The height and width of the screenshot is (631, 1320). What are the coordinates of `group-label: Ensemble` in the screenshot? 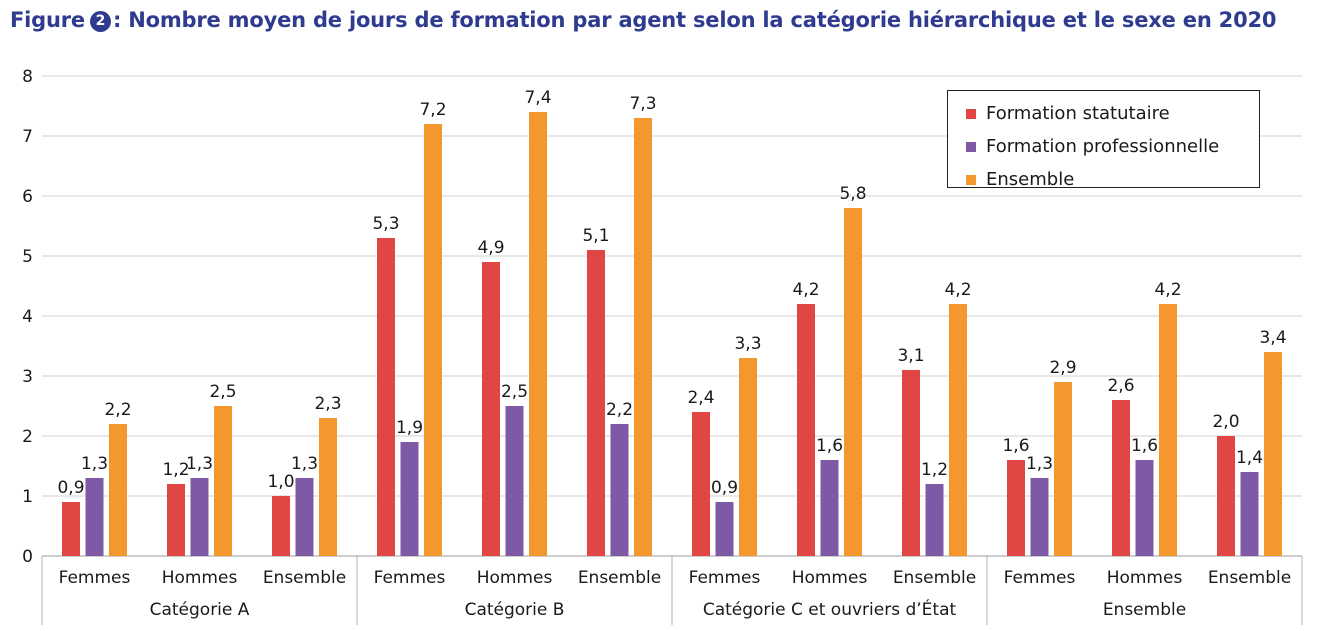 It's located at (1144, 610).